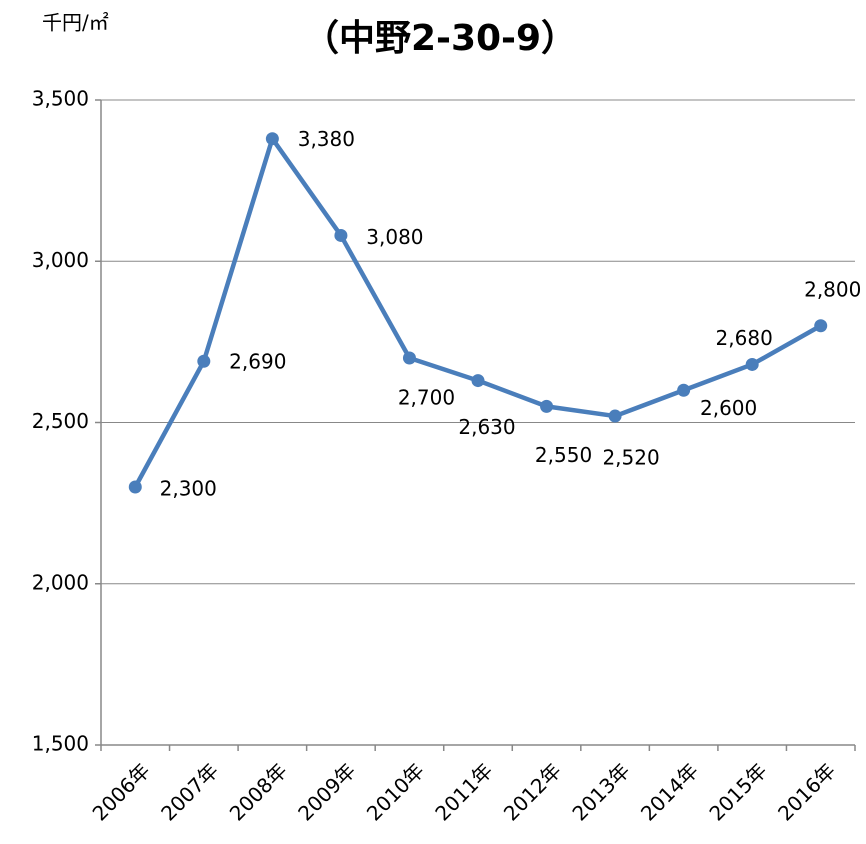 The image size is (866, 844). What do you see at coordinates (75, 23) in the screenshot?
I see `y-axis-label: 千円/㎡` at bounding box center [75, 23].